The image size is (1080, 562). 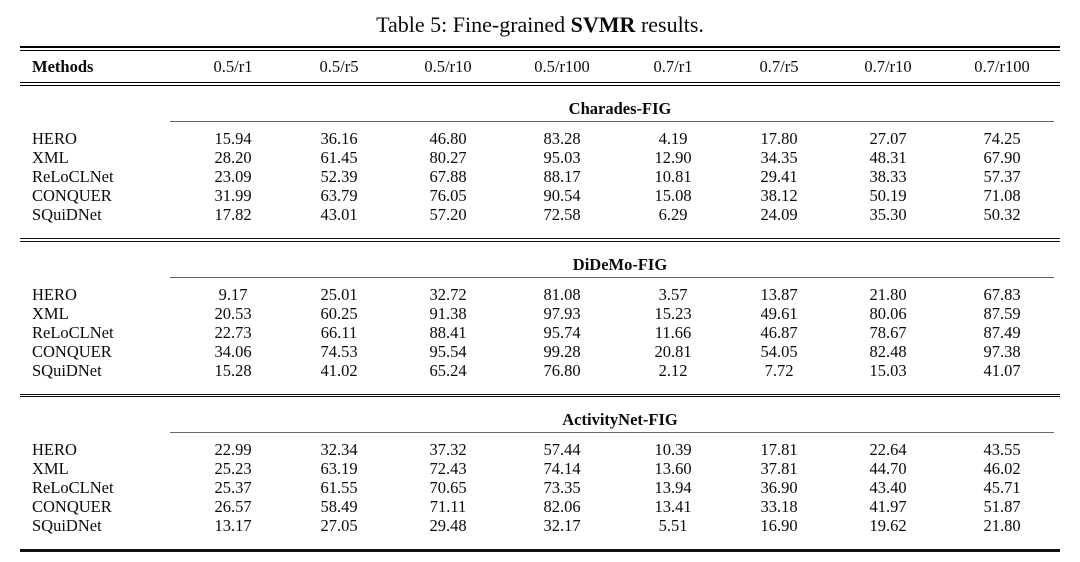 I want to click on value-cell: 33.18, so click(x=779, y=506).